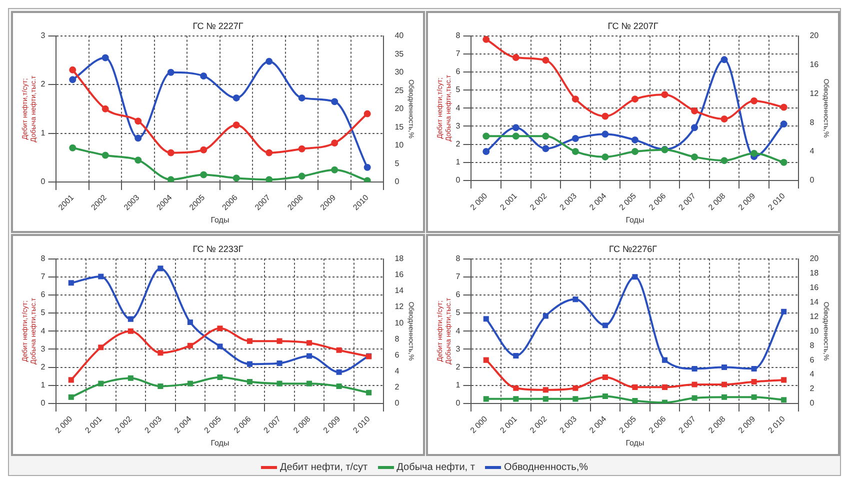  Describe the element at coordinates (458, 35) in the screenshot. I see `y-tick-label: 8` at that location.